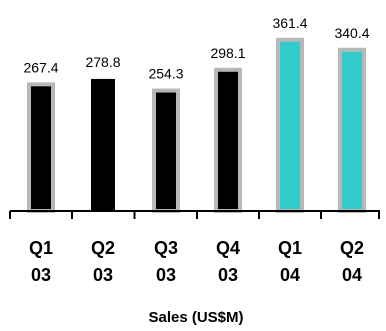 The image size is (386, 331). What do you see at coordinates (195, 317) in the screenshot?
I see `x-axis-title: Sales (US$M)` at bounding box center [195, 317].